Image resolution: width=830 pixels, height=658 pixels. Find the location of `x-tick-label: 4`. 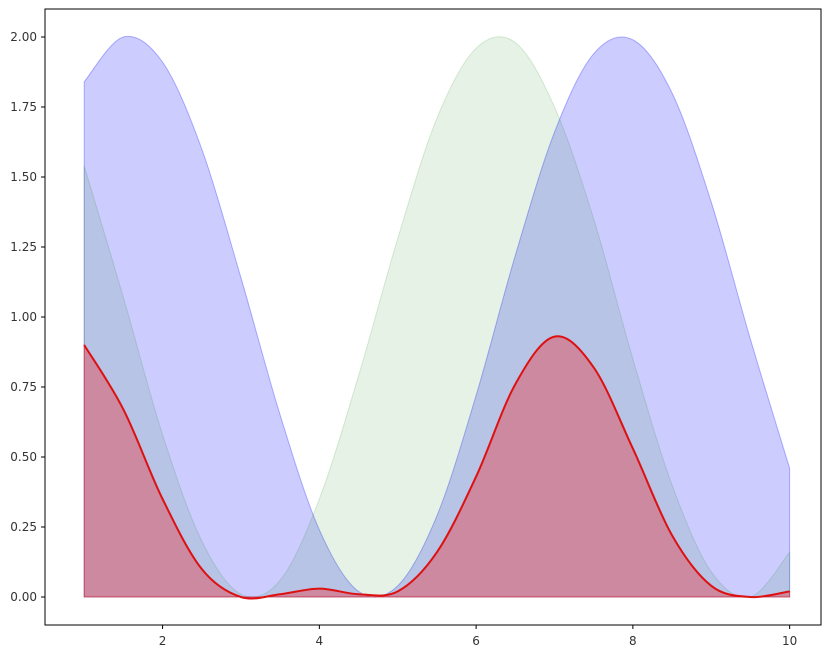

x-tick-label: 4 is located at coordinates (320, 641).